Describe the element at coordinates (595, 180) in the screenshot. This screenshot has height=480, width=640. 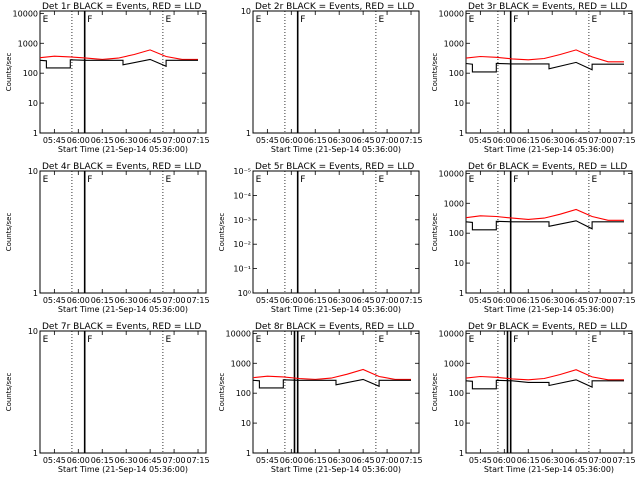
I see `chart-6-marker-label: E` at that location.